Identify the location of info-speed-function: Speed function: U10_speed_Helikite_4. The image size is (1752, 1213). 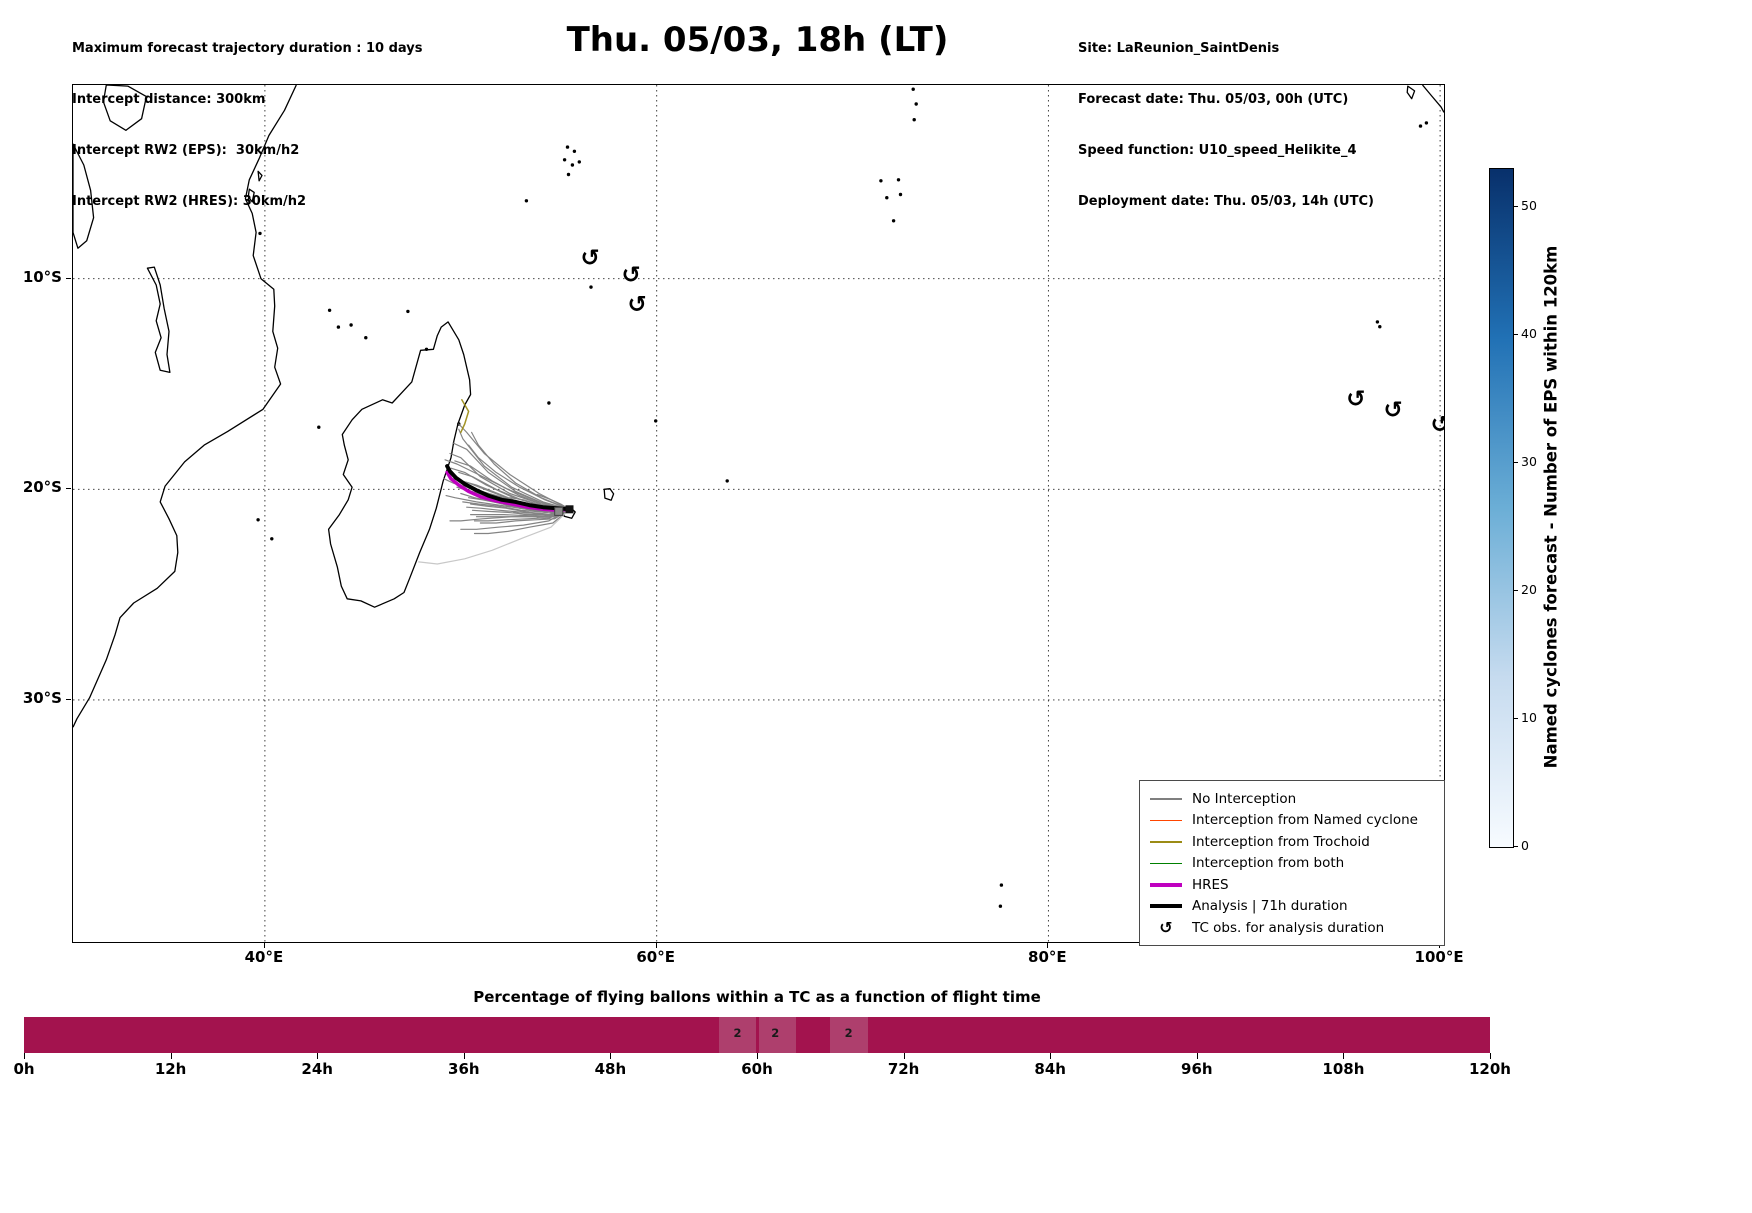
(1217, 150).